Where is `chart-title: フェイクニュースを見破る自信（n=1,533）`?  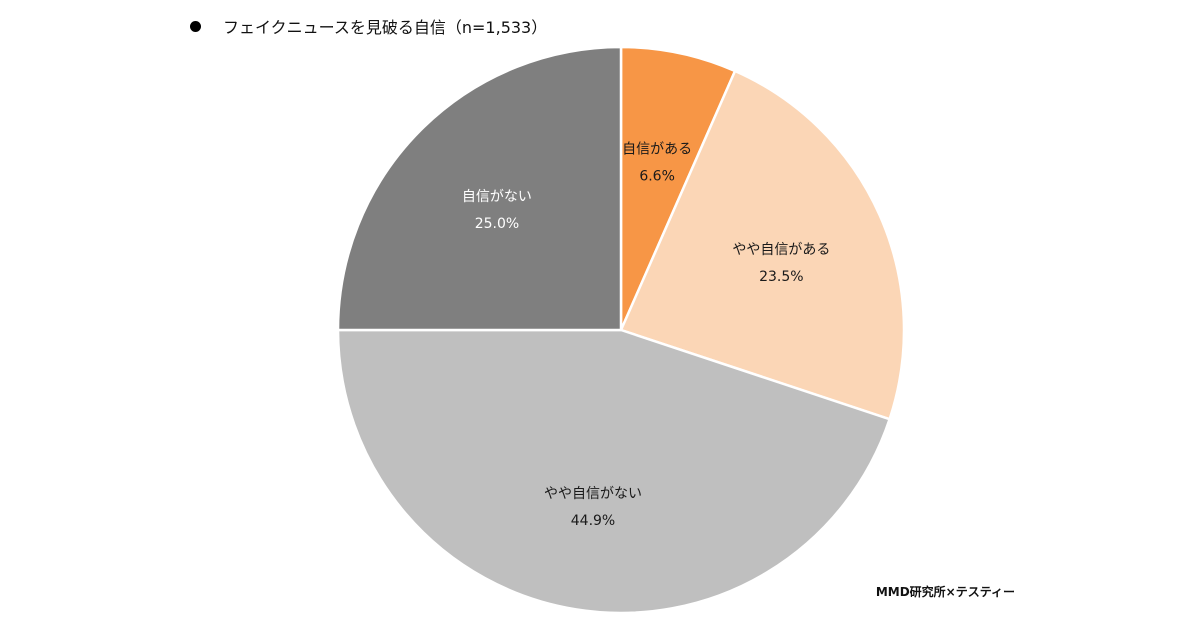
chart-title: フェイクニュースを見破る自信（n=1,533） is located at coordinates (385, 27).